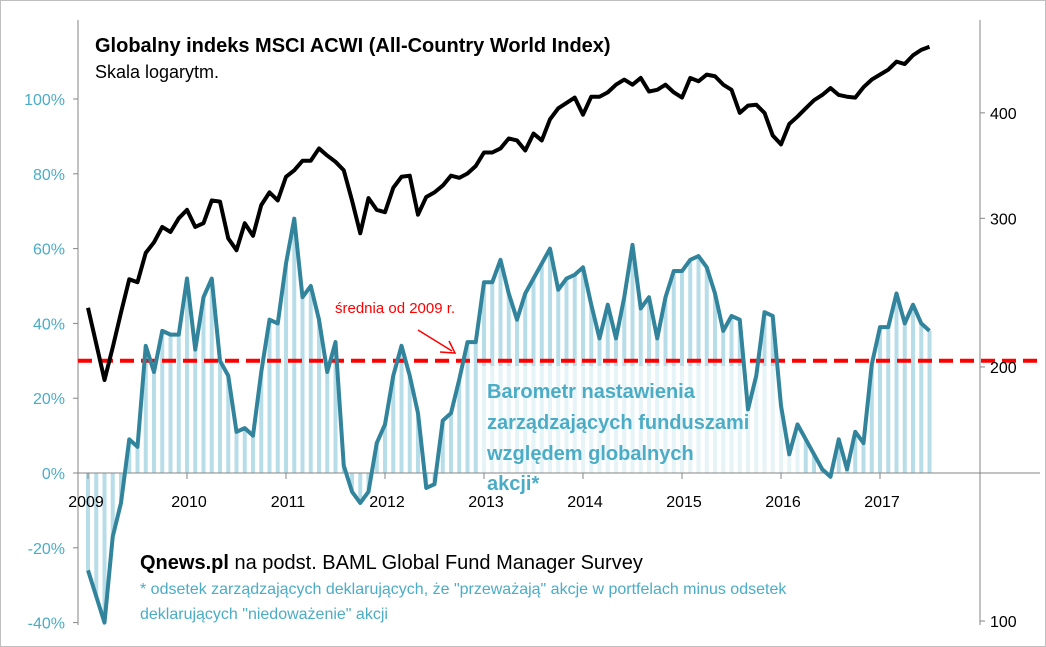 Image resolution: width=1046 pixels, height=647 pixels. Describe the element at coordinates (513, 484) in the screenshot. I see `series-label-line: akcji*` at that location.